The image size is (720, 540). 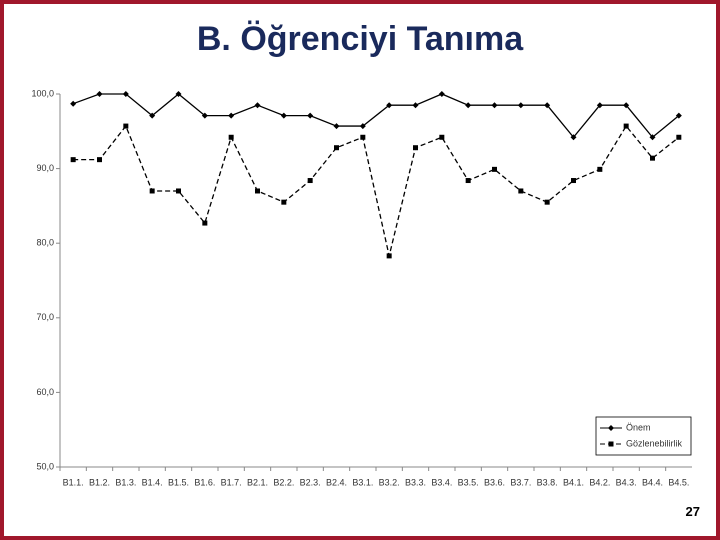 What do you see at coordinates (152, 482) in the screenshot?
I see `x-tick-label: B1.4.` at bounding box center [152, 482].